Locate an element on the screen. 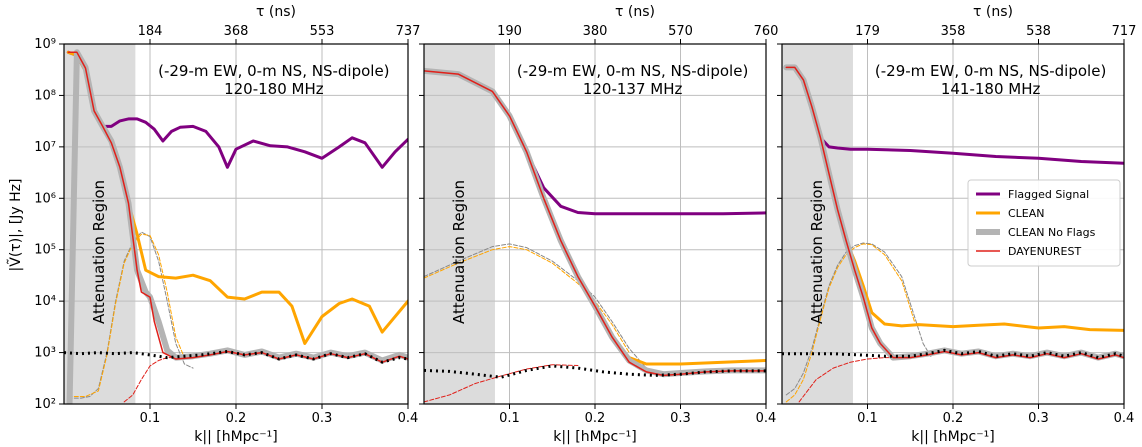 This screenshot has width=1142, height=447. top-tick-label: 368 is located at coordinates (236, 31).